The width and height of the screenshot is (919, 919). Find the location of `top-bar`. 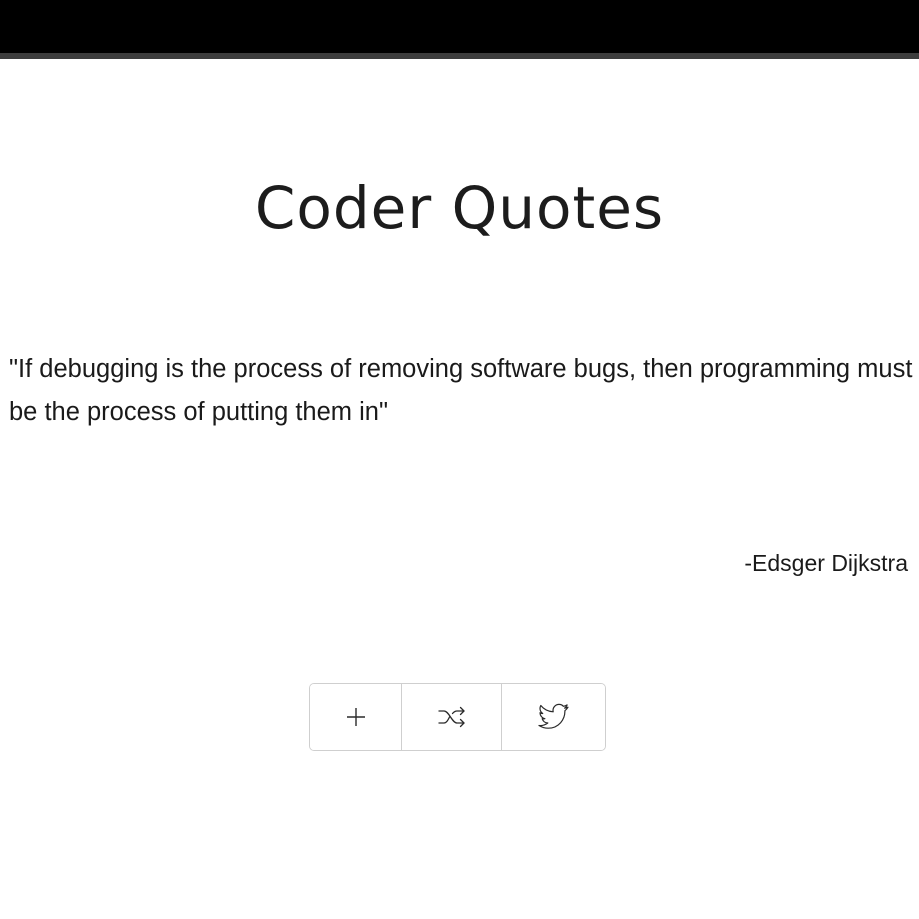

top-bar is located at coordinates (459, 29).